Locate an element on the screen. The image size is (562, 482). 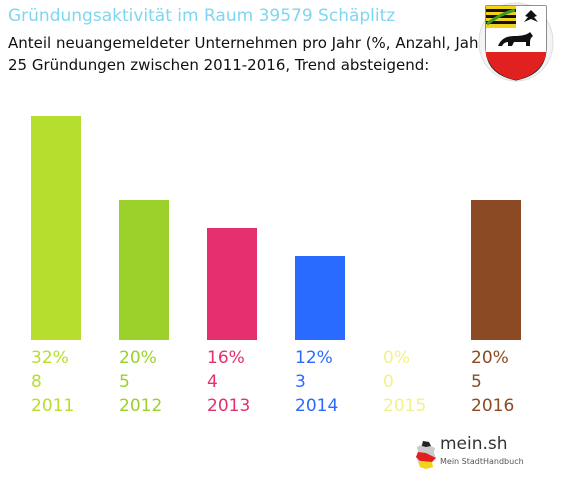
bar-labels-2013: 16% 4 2013 is located at coordinates (252, 382).